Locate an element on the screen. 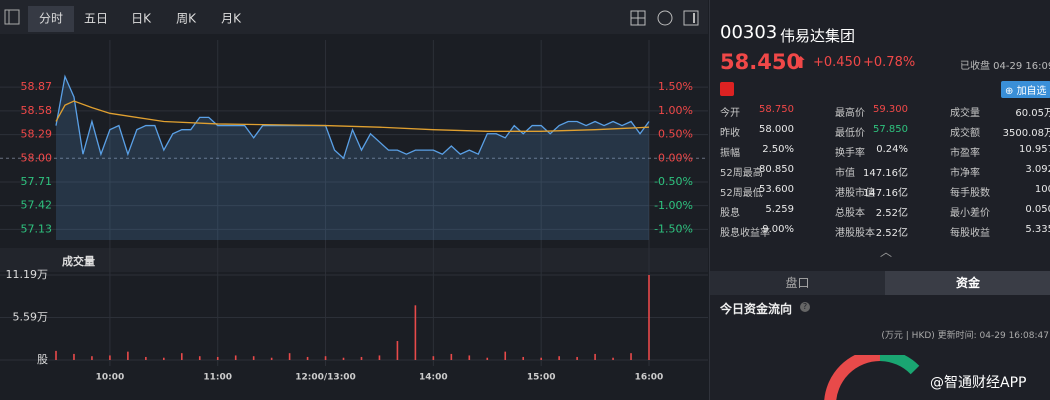 The height and width of the screenshot is (400, 1050). stat-value: 57.850 is located at coordinates (890, 129).